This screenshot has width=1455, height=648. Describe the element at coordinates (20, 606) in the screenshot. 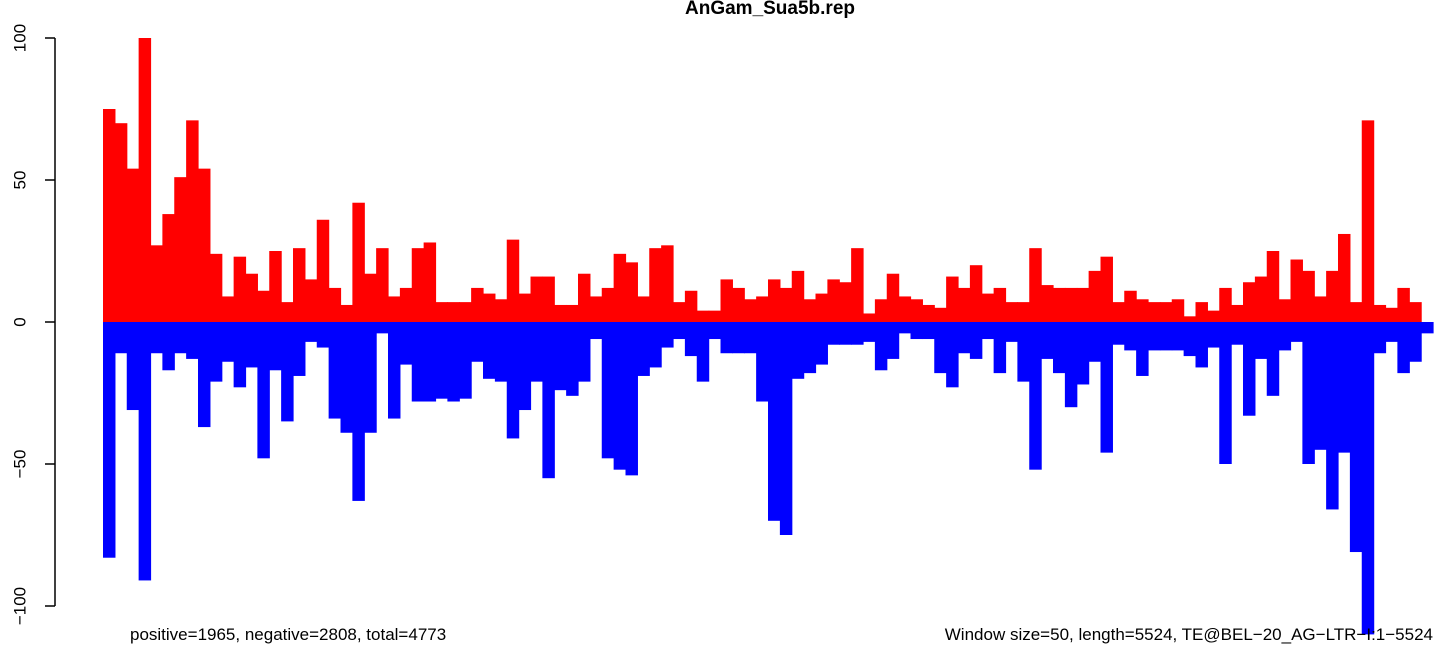

I see `y-tick-label: −100` at that location.